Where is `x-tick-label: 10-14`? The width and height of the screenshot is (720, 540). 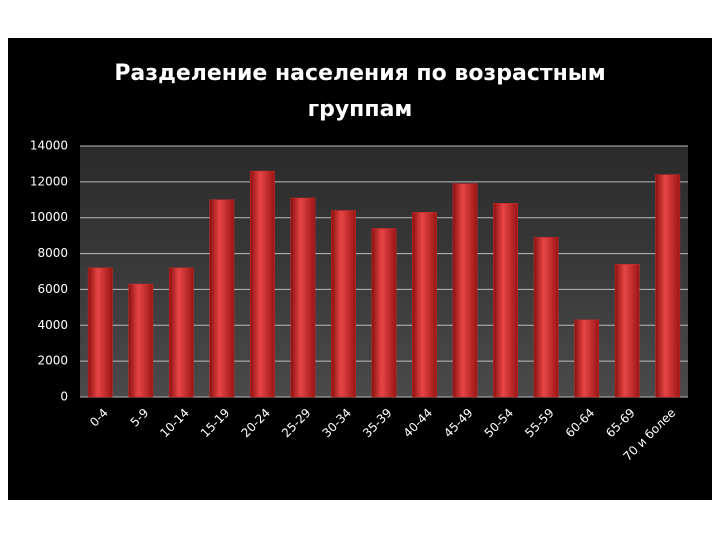 x-tick-label: 10-14 is located at coordinates (174, 423).